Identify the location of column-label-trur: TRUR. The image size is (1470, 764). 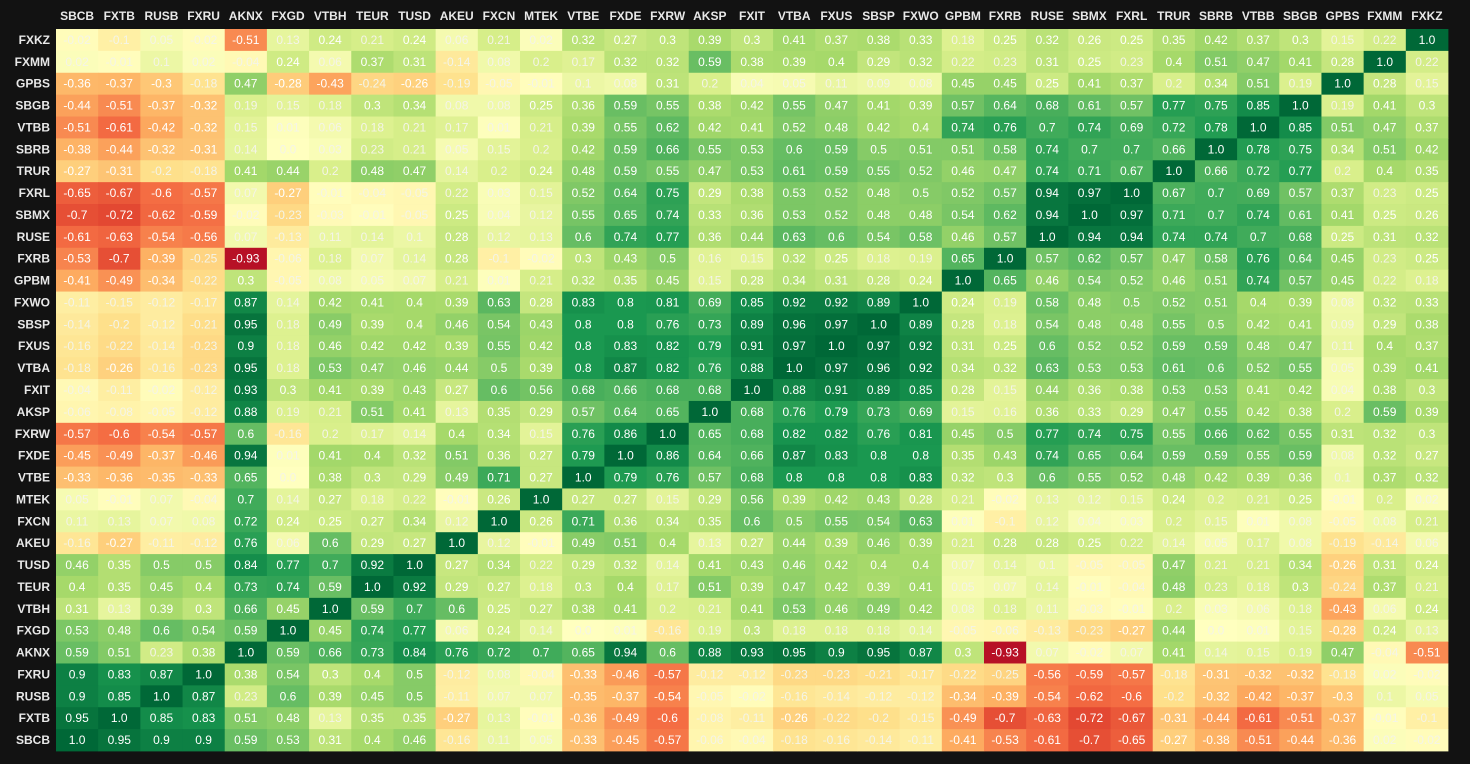
(1174, 16).